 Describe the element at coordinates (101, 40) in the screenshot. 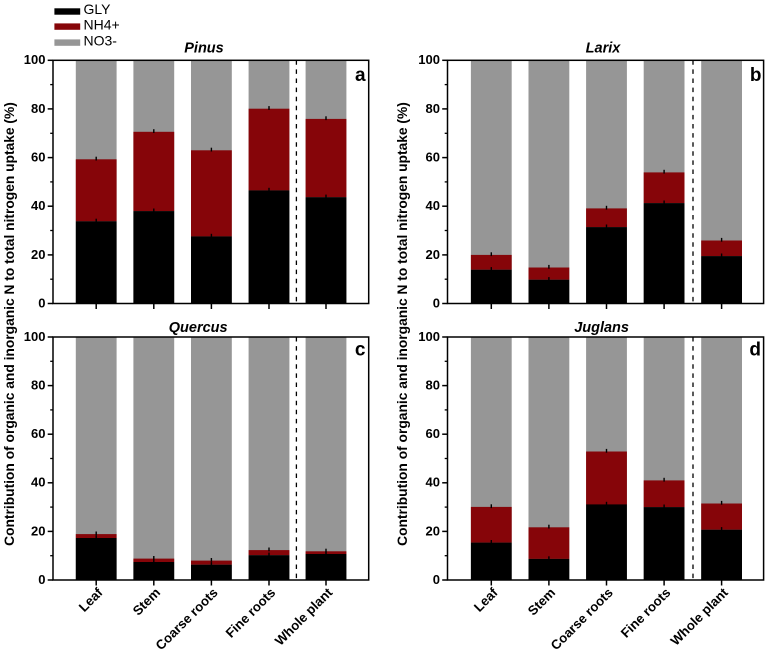

I see `svg-text: NO3-` at that location.